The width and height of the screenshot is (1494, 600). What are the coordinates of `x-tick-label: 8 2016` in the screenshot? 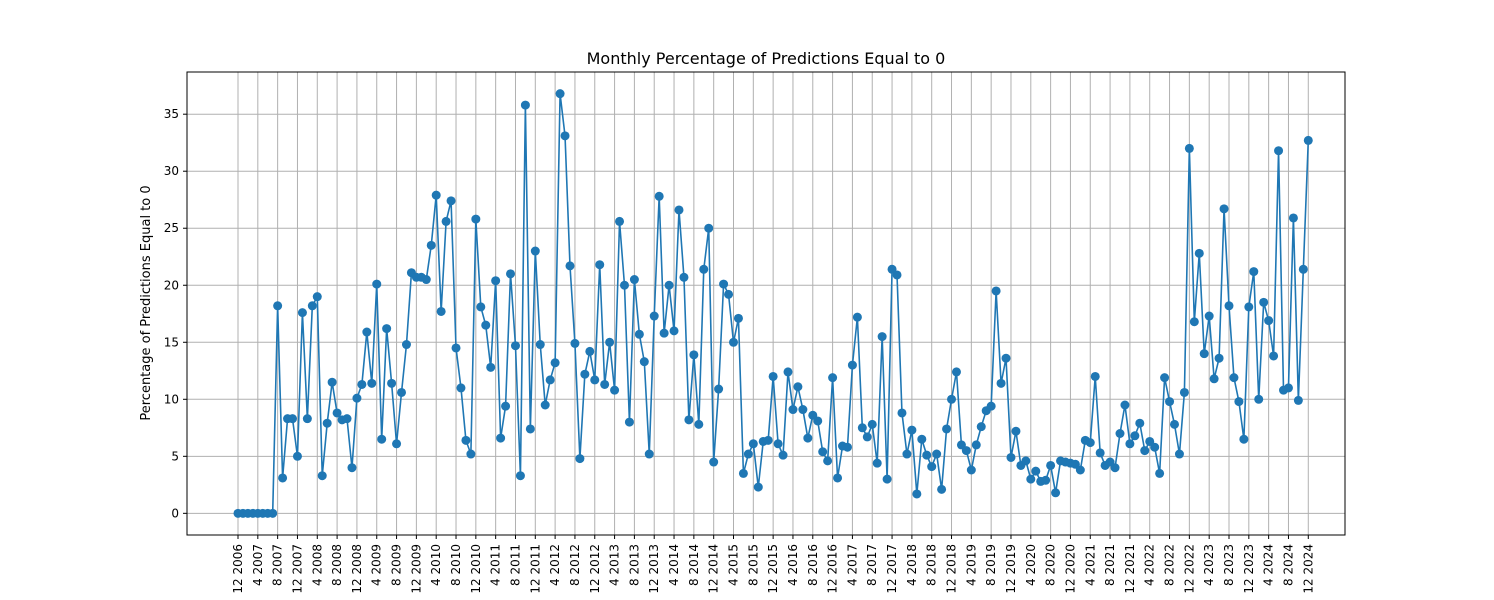 It's located at (813, 565).